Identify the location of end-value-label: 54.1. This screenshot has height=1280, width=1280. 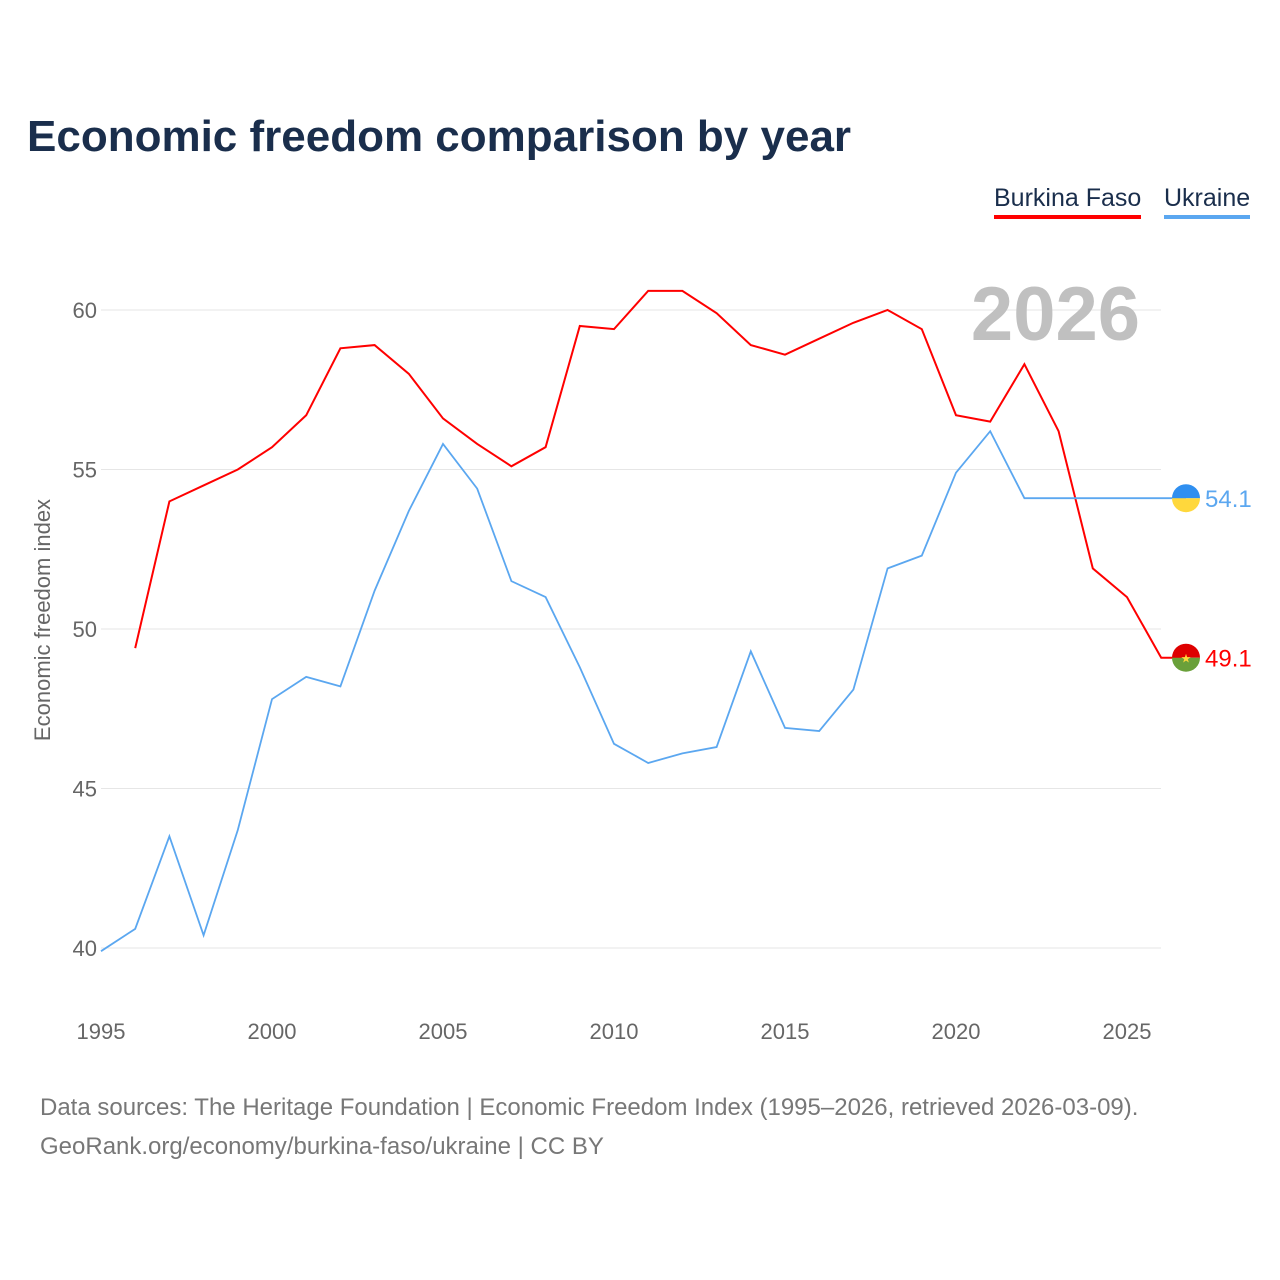
(1228, 499).